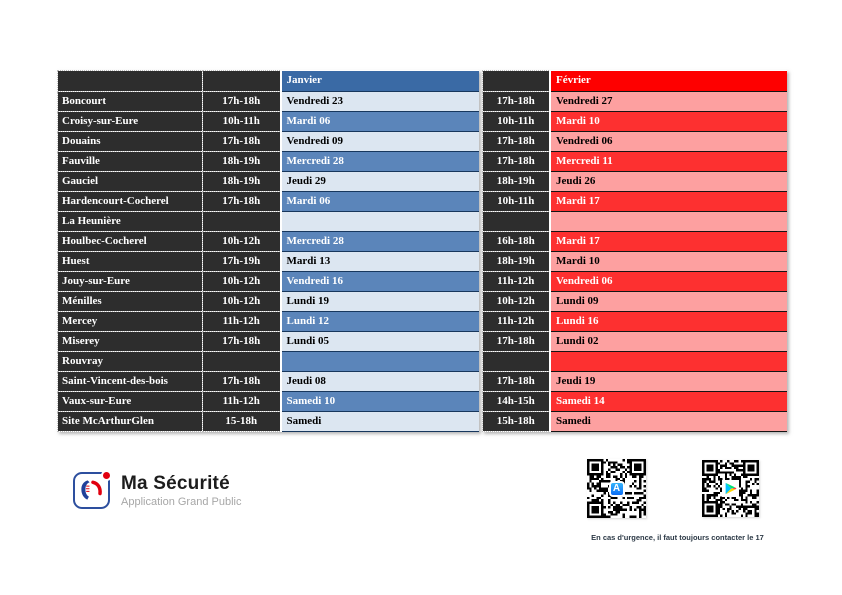 Image resolution: width=842 pixels, height=595 pixels. I want to click on february-time-cell, so click(516, 361).